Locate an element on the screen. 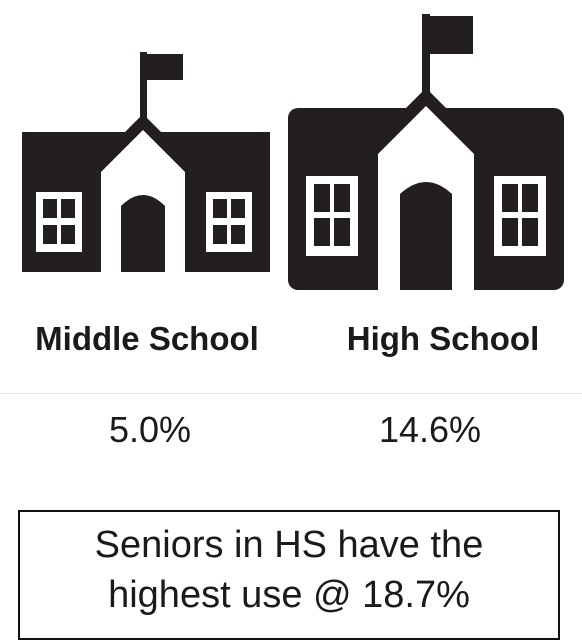  note-line-2: highest use @ 18.7% is located at coordinates (289, 595).